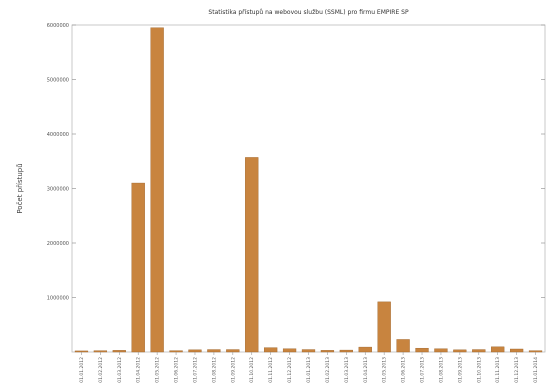 The image size is (553, 392). What do you see at coordinates (195, 351) in the screenshot?
I see `bar-01.07.2012` at bounding box center [195, 351].